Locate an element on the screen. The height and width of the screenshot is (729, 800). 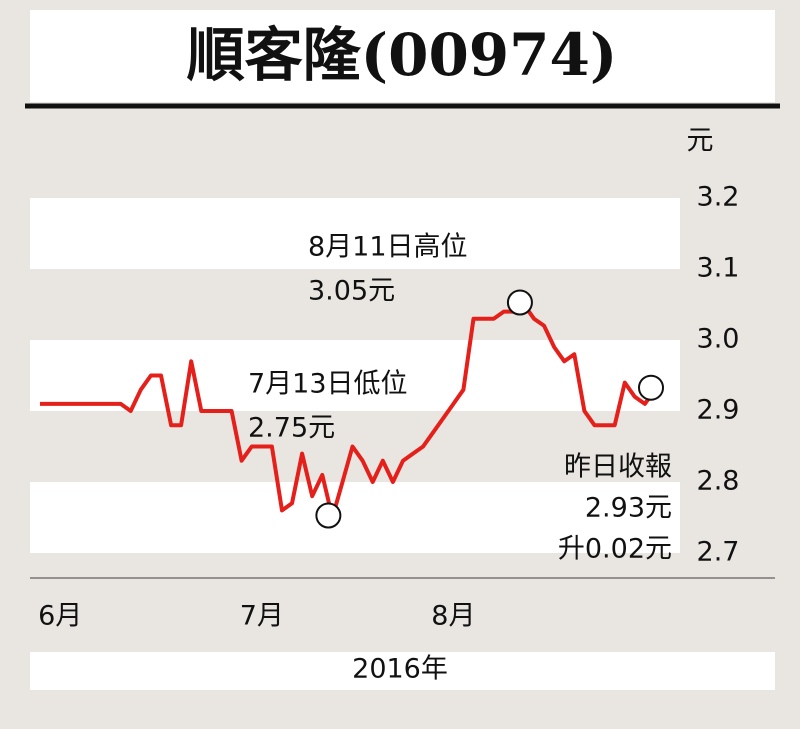
chart-title: 順客隆(00974) is located at coordinates (402, 55).